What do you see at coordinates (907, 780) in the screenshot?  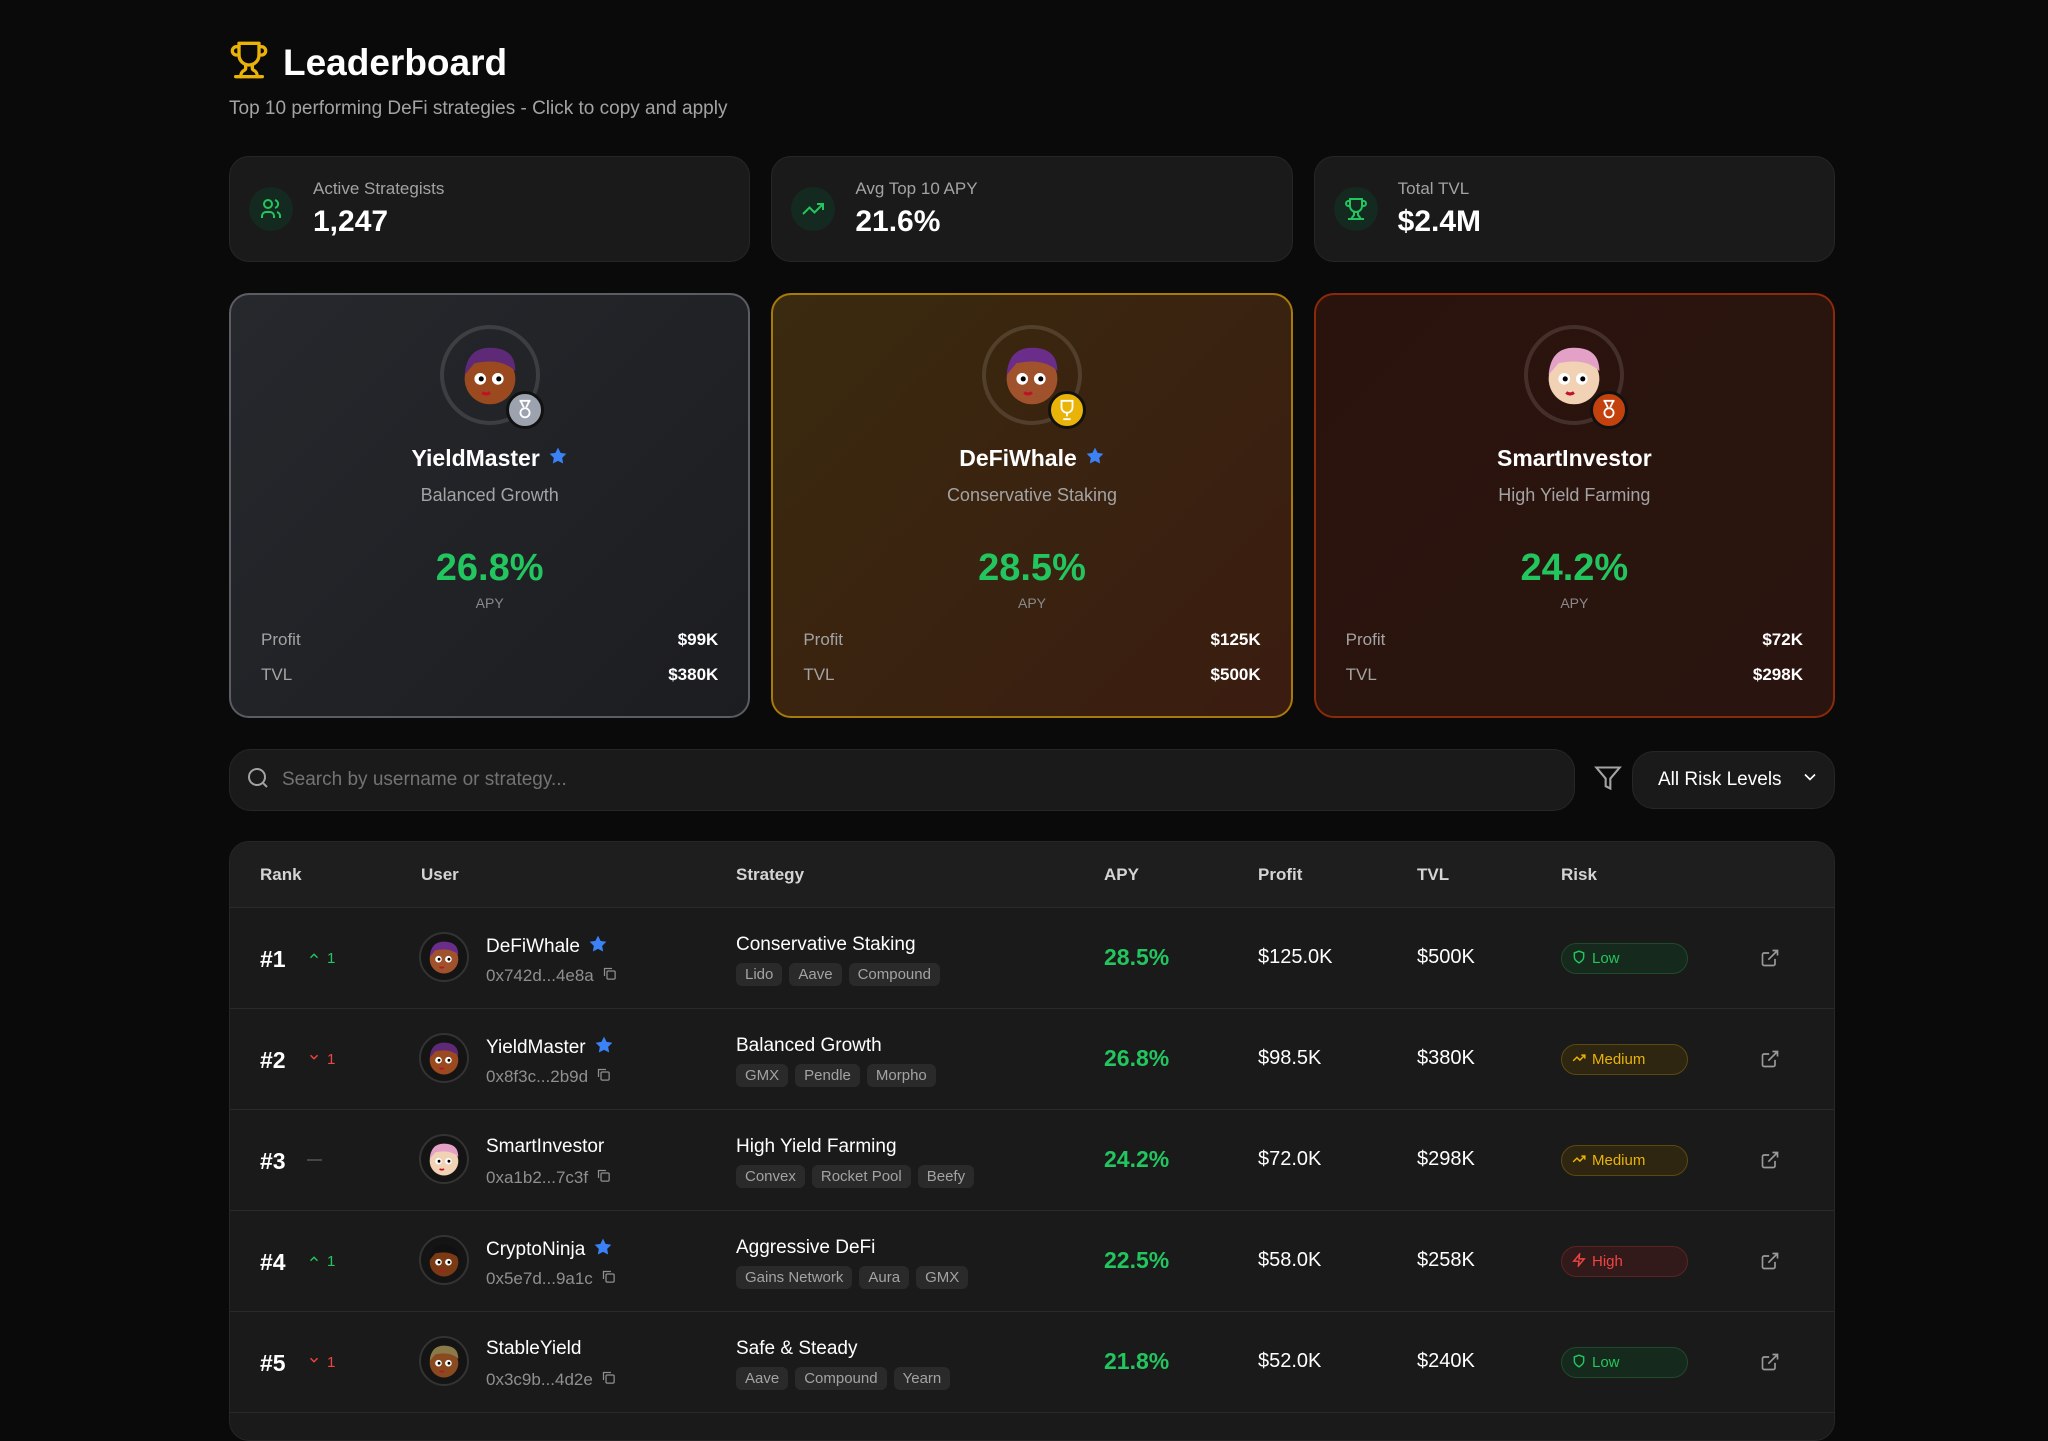 I see `search-input` at bounding box center [907, 780].